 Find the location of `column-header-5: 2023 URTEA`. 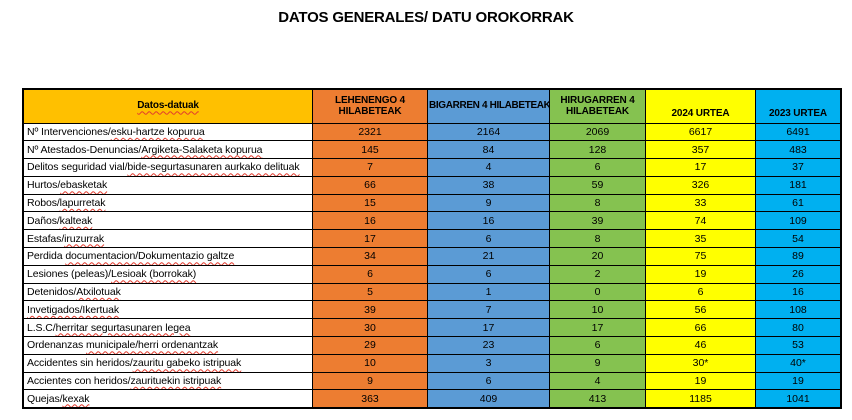

column-header-5: 2023 URTEA is located at coordinates (798, 106).